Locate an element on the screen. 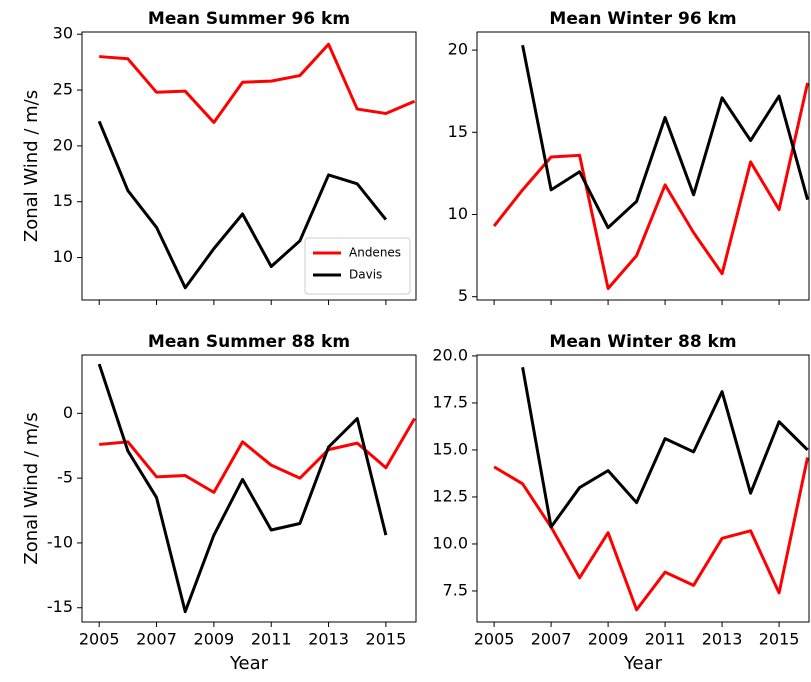 Image resolution: width=811 pixels, height=682 pixels. subplot-title: Mean Summer 88 km is located at coordinates (249, 342).